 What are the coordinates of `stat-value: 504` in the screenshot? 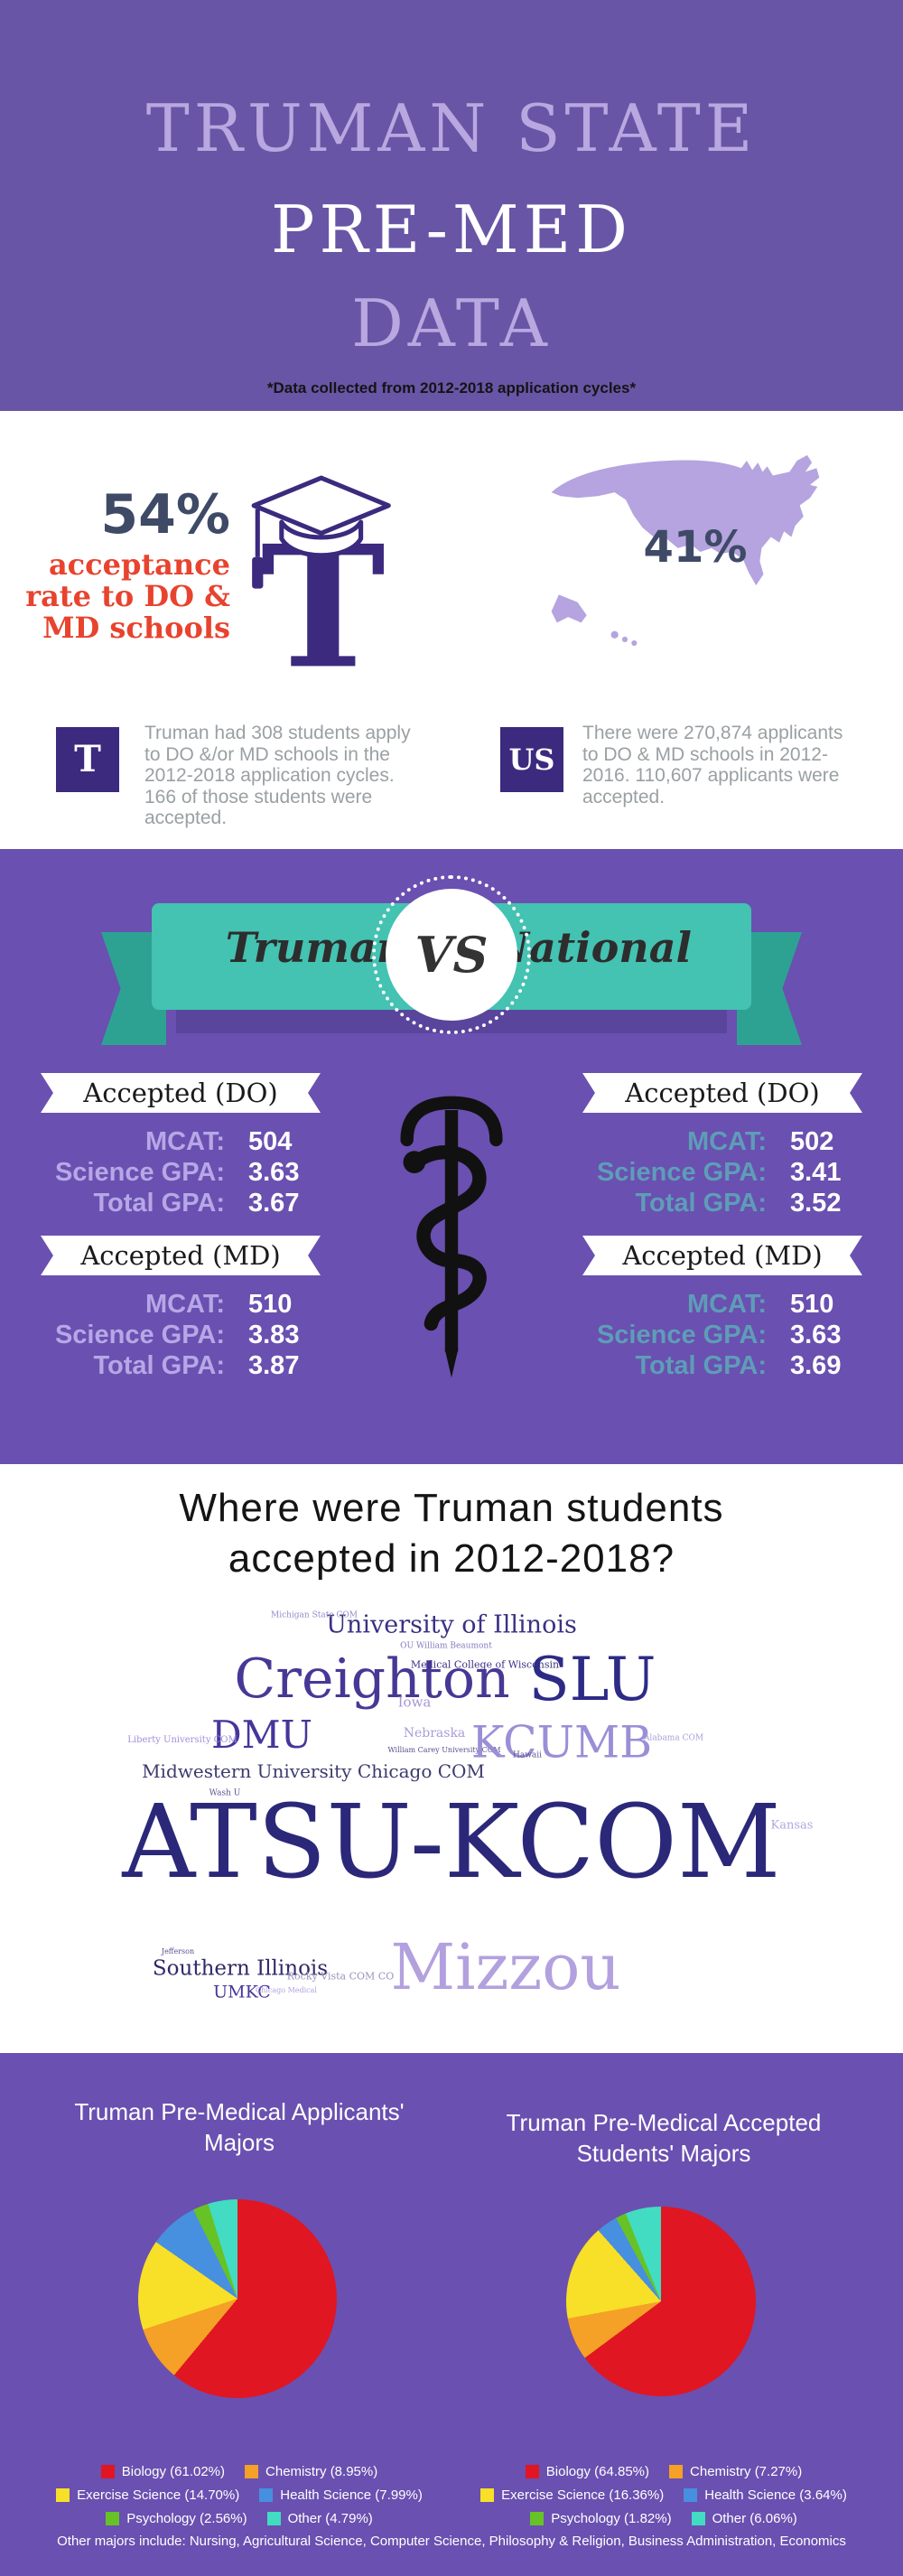 It's located at (270, 1141).